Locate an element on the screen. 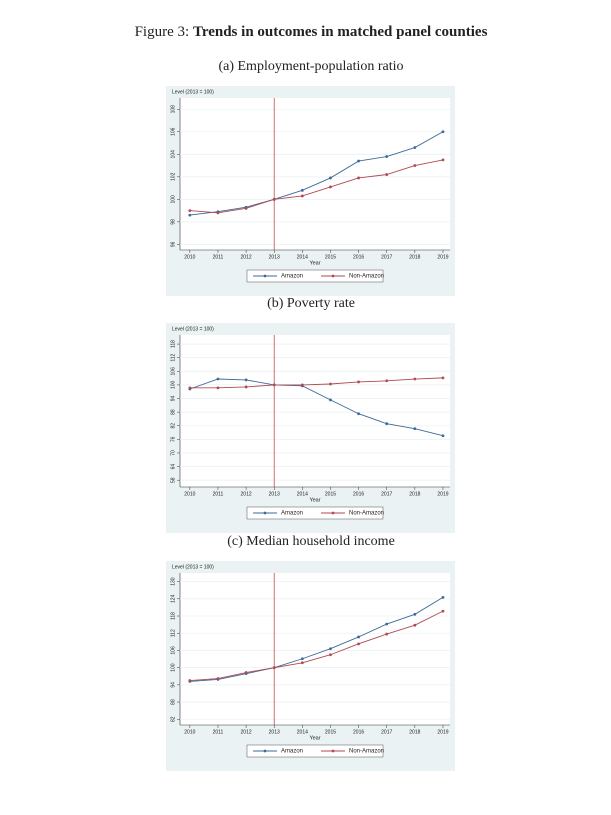 This screenshot has width=611, height=815. x-tick-label: 2011 is located at coordinates (218, 494).